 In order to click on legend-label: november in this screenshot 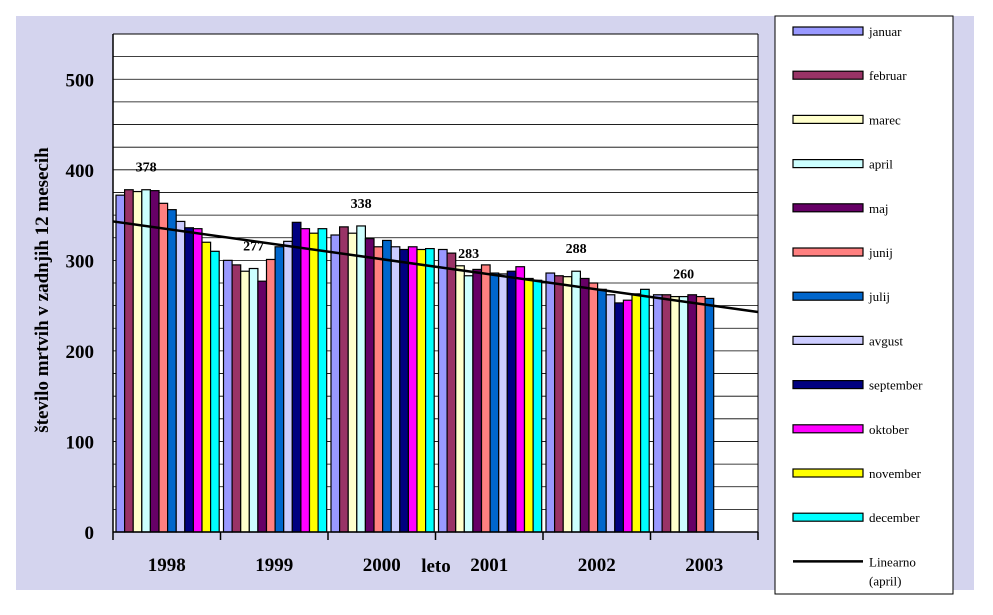, I will do `click(895, 473)`.